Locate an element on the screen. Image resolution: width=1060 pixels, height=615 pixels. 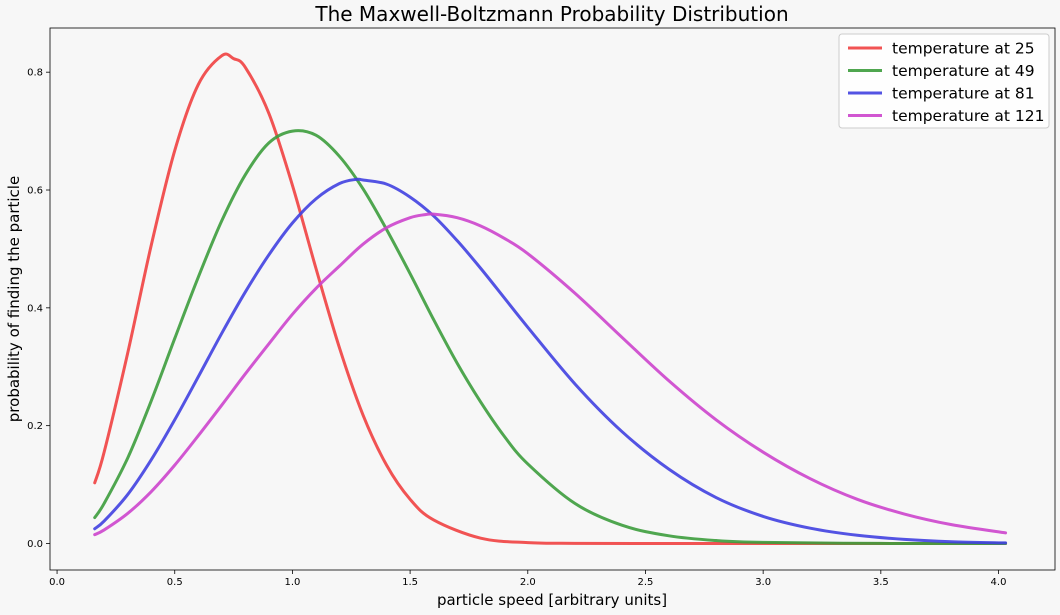
x-tick-label: 3.0 is located at coordinates (763, 582).